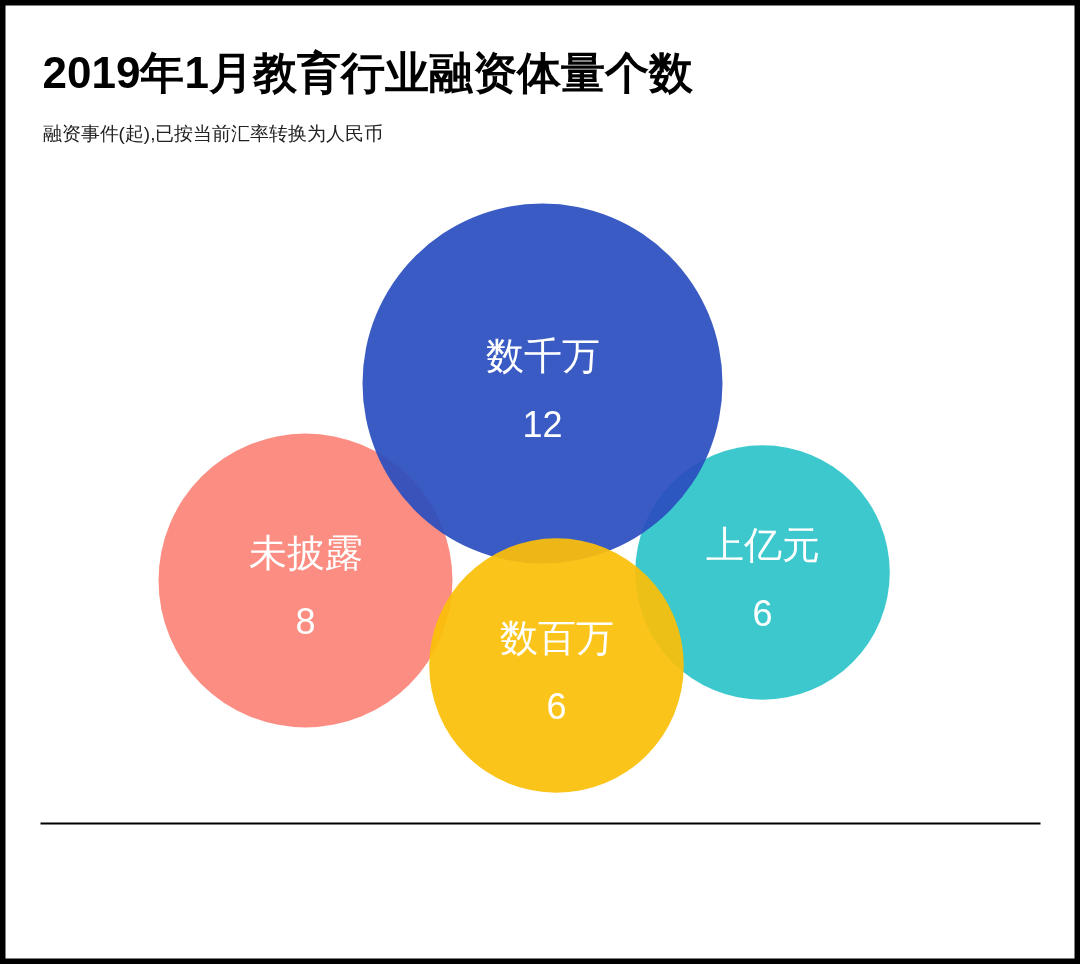 This screenshot has width=1080, height=964. I want to click on data-label: 12, so click(542, 424).